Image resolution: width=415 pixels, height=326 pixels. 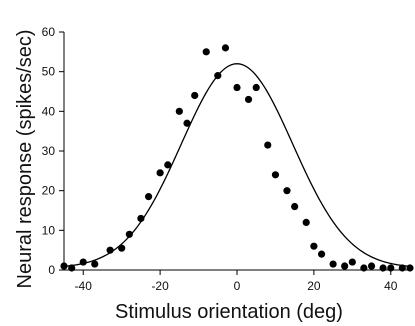 I want to click on y-tick-label: 0, so click(x=51, y=270).